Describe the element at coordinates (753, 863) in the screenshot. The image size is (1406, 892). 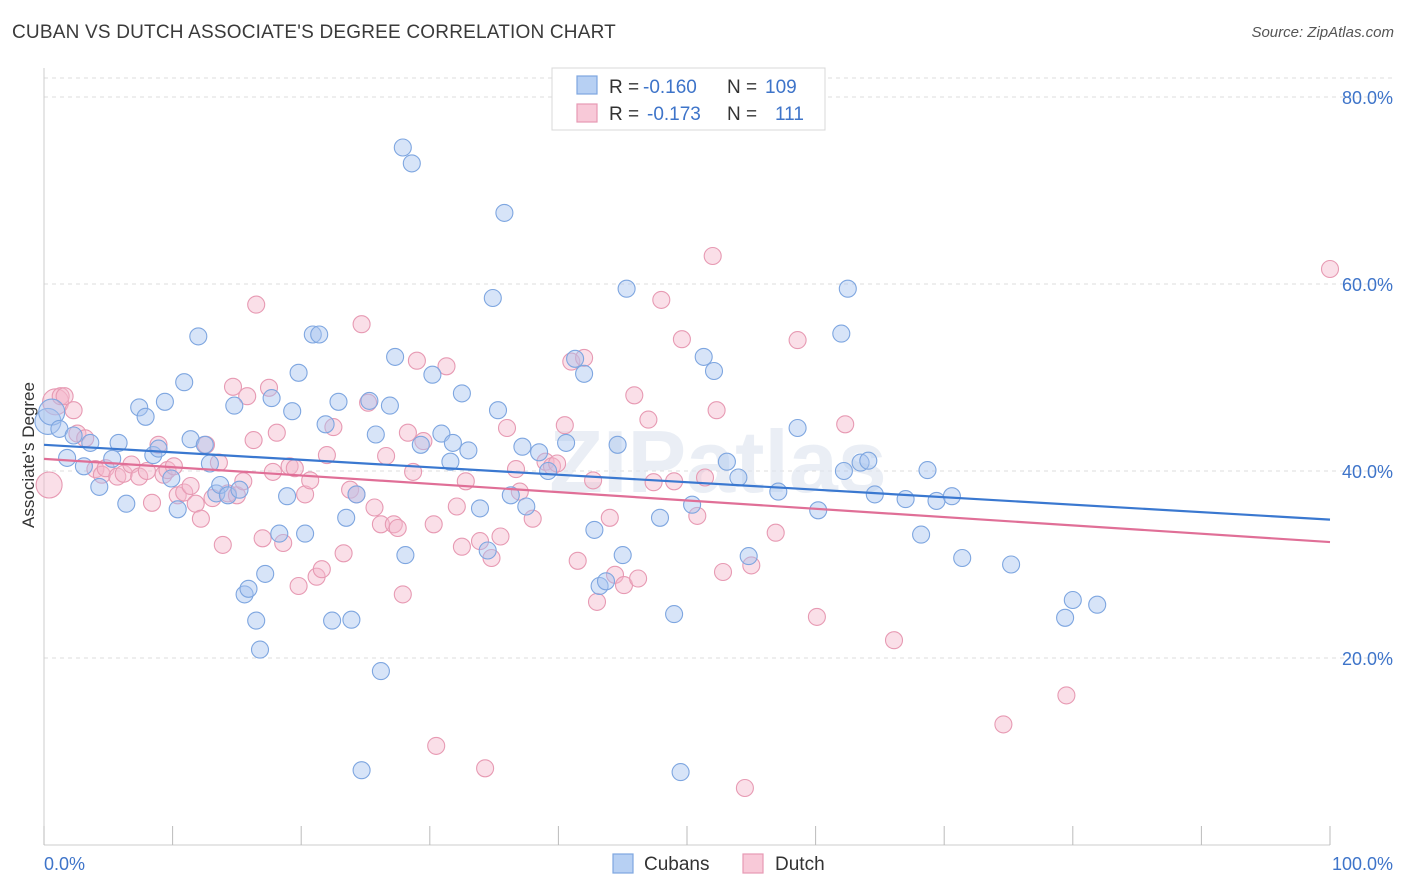
I see `bottom-legend-swatch-dutch` at that location.